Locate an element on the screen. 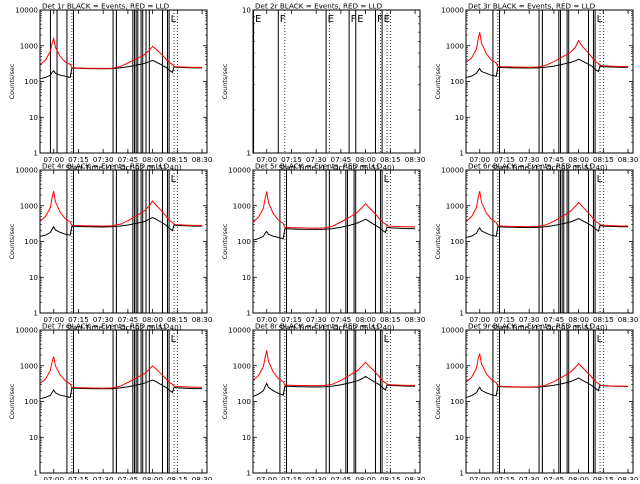  panel-title: Det 6r BLACK = Events, RED = LLD is located at coordinates (532, 166).